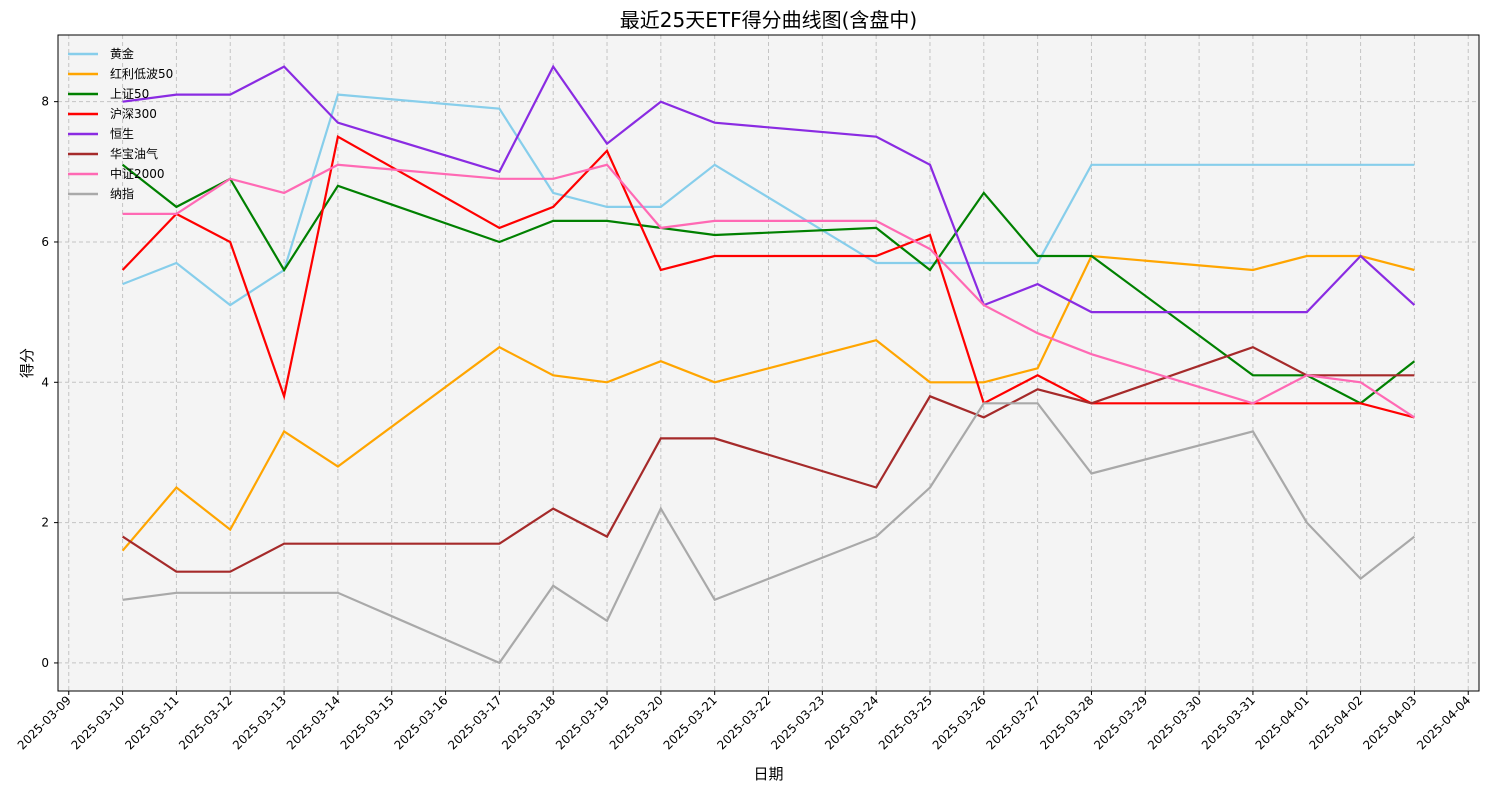  What do you see at coordinates (137, 173) in the screenshot?
I see `legend-label: 中证2000` at bounding box center [137, 173].